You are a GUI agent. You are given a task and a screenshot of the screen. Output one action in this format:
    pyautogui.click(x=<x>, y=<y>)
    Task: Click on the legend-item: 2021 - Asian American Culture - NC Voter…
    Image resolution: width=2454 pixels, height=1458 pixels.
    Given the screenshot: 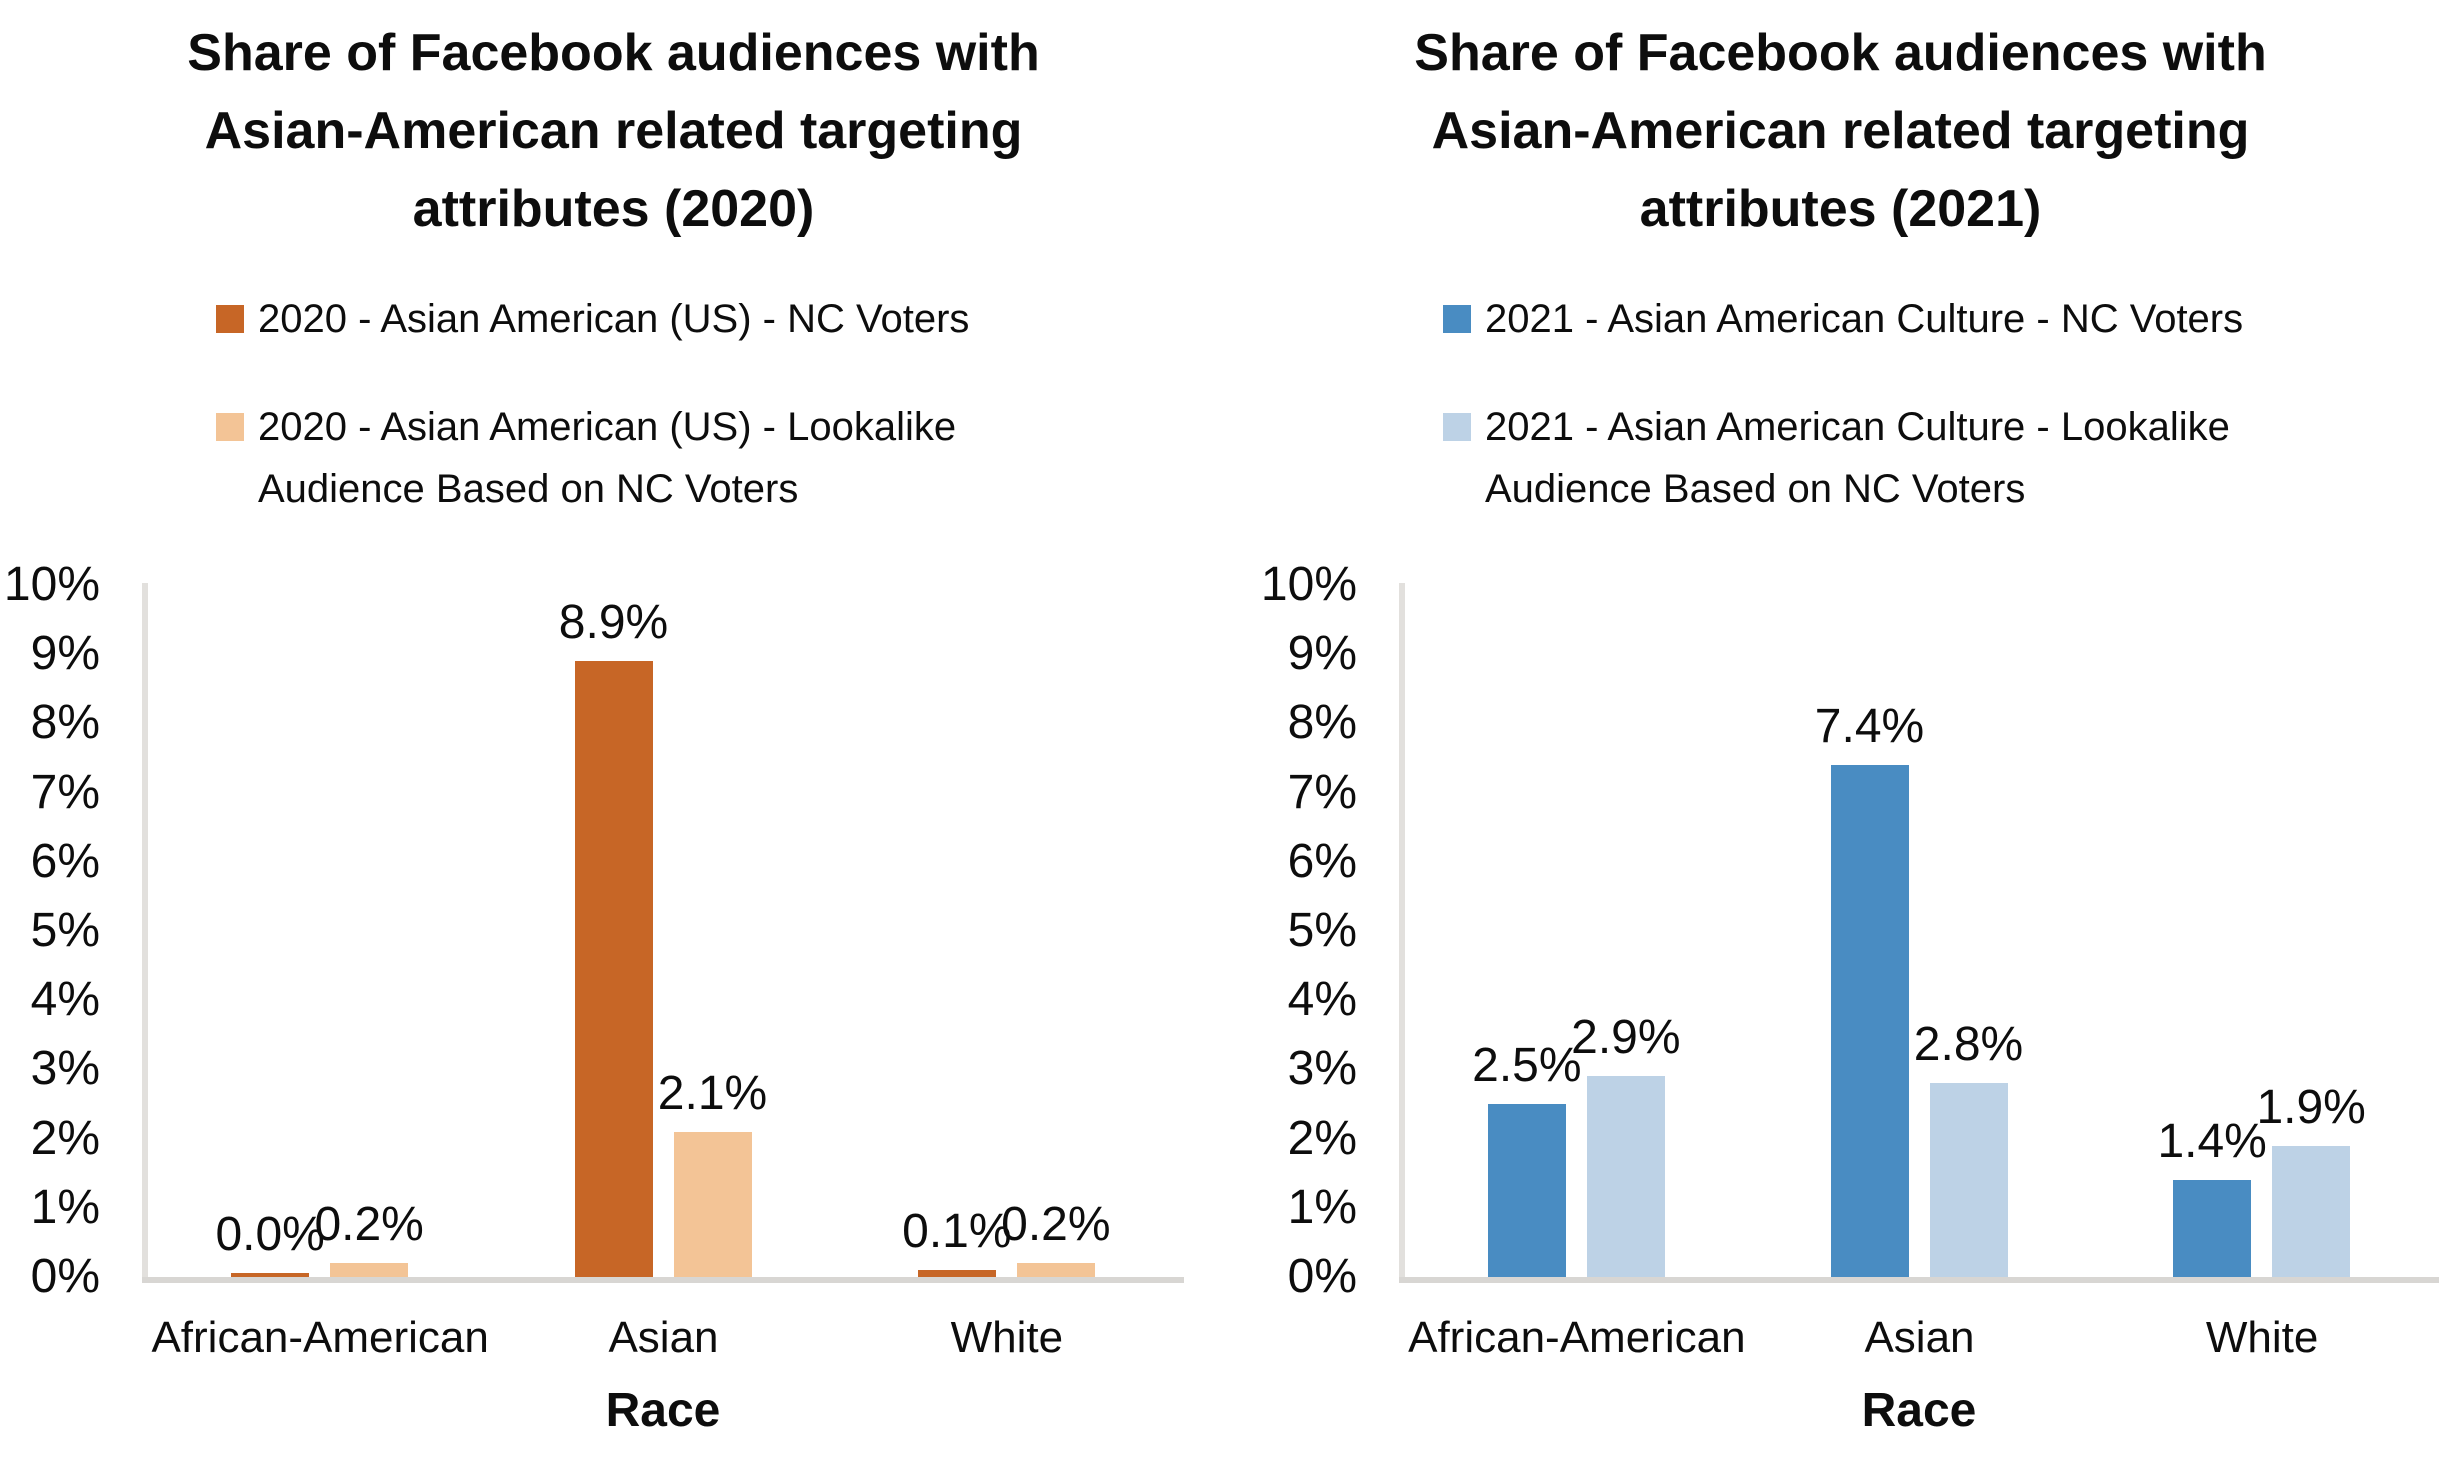 What is the action you would take?
    pyautogui.click(x=1948, y=319)
    